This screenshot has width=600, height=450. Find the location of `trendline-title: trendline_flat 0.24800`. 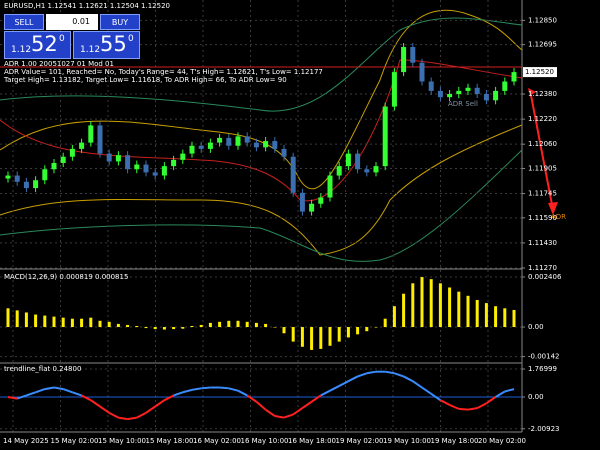

trendline-title: trendline_flat 0.24800 is located at coordinates (42, 369).